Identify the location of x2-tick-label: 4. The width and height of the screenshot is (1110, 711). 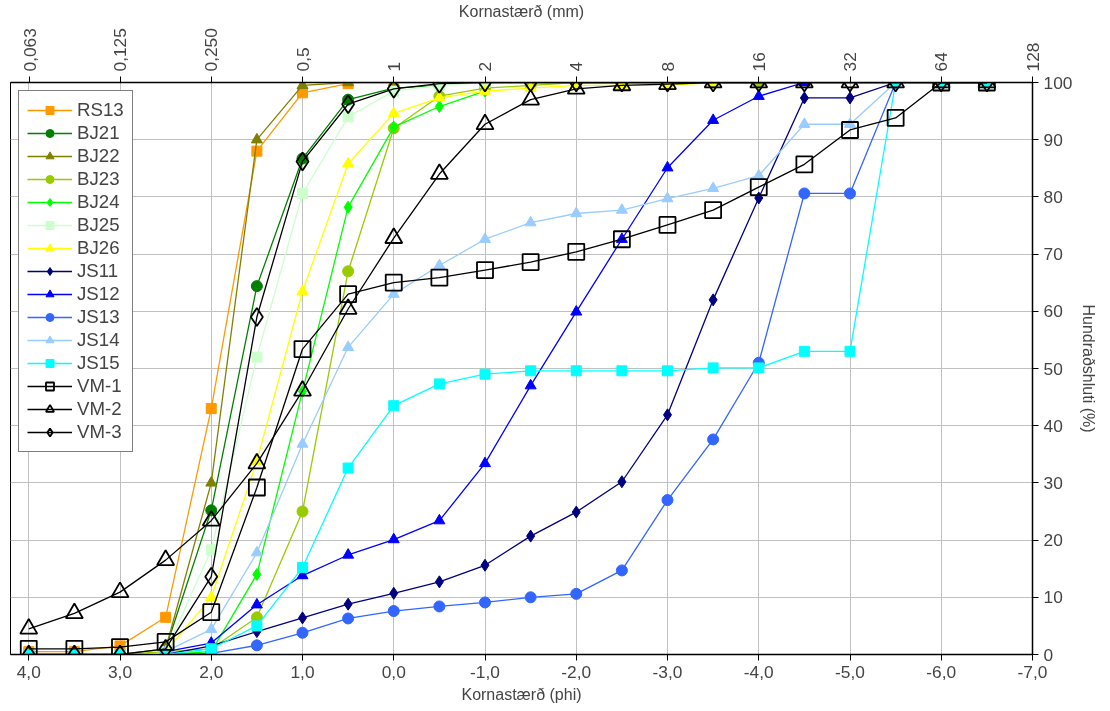
(576, 66).